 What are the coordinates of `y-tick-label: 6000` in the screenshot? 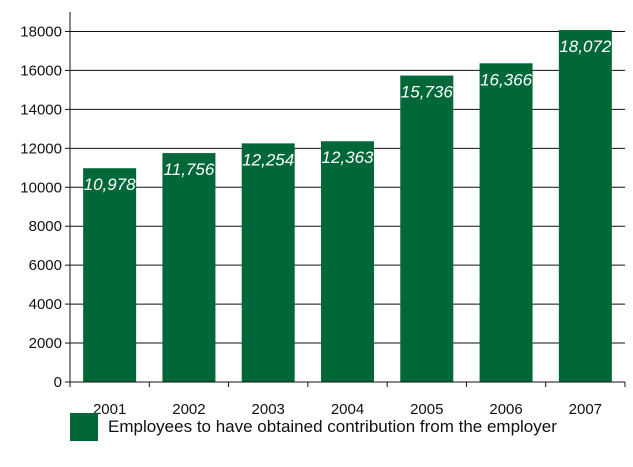 It's located at (45, 265).